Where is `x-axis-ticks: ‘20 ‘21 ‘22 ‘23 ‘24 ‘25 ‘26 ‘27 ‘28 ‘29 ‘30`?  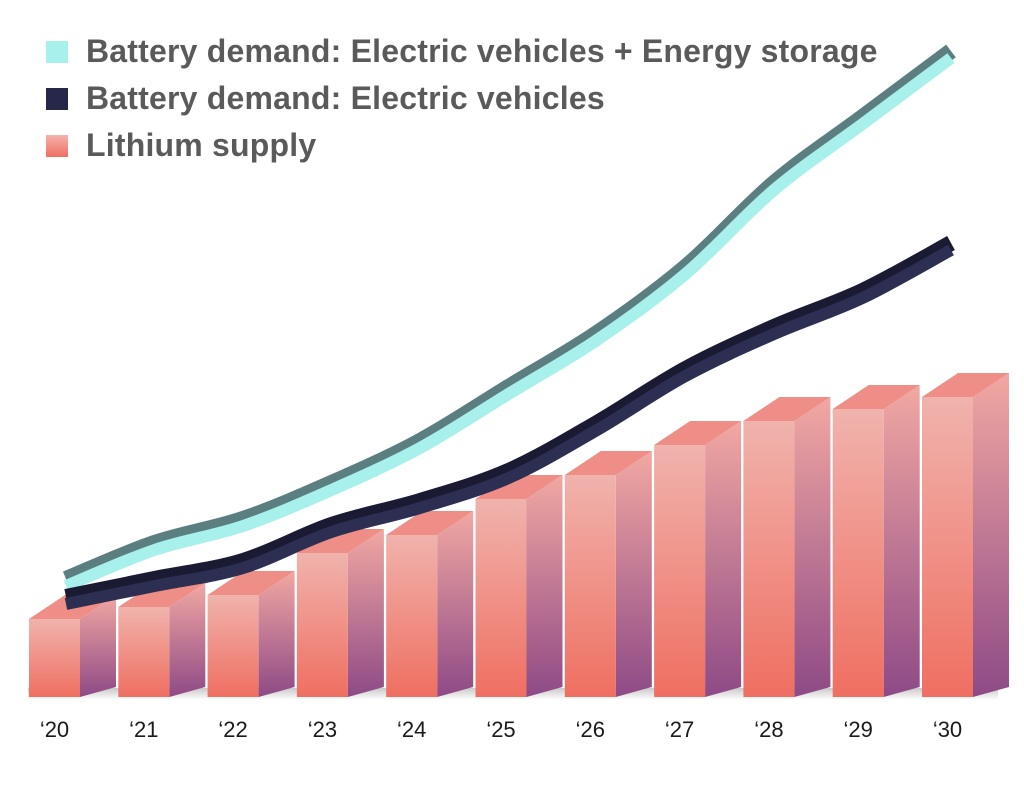
x-axis-ticks: ‘20 ‘21 ‘22 ‘23 ‘24 ‘25 ‘26 ‘27 ‘28 ‘29 ‘30 is located at coordinates (501, 729).